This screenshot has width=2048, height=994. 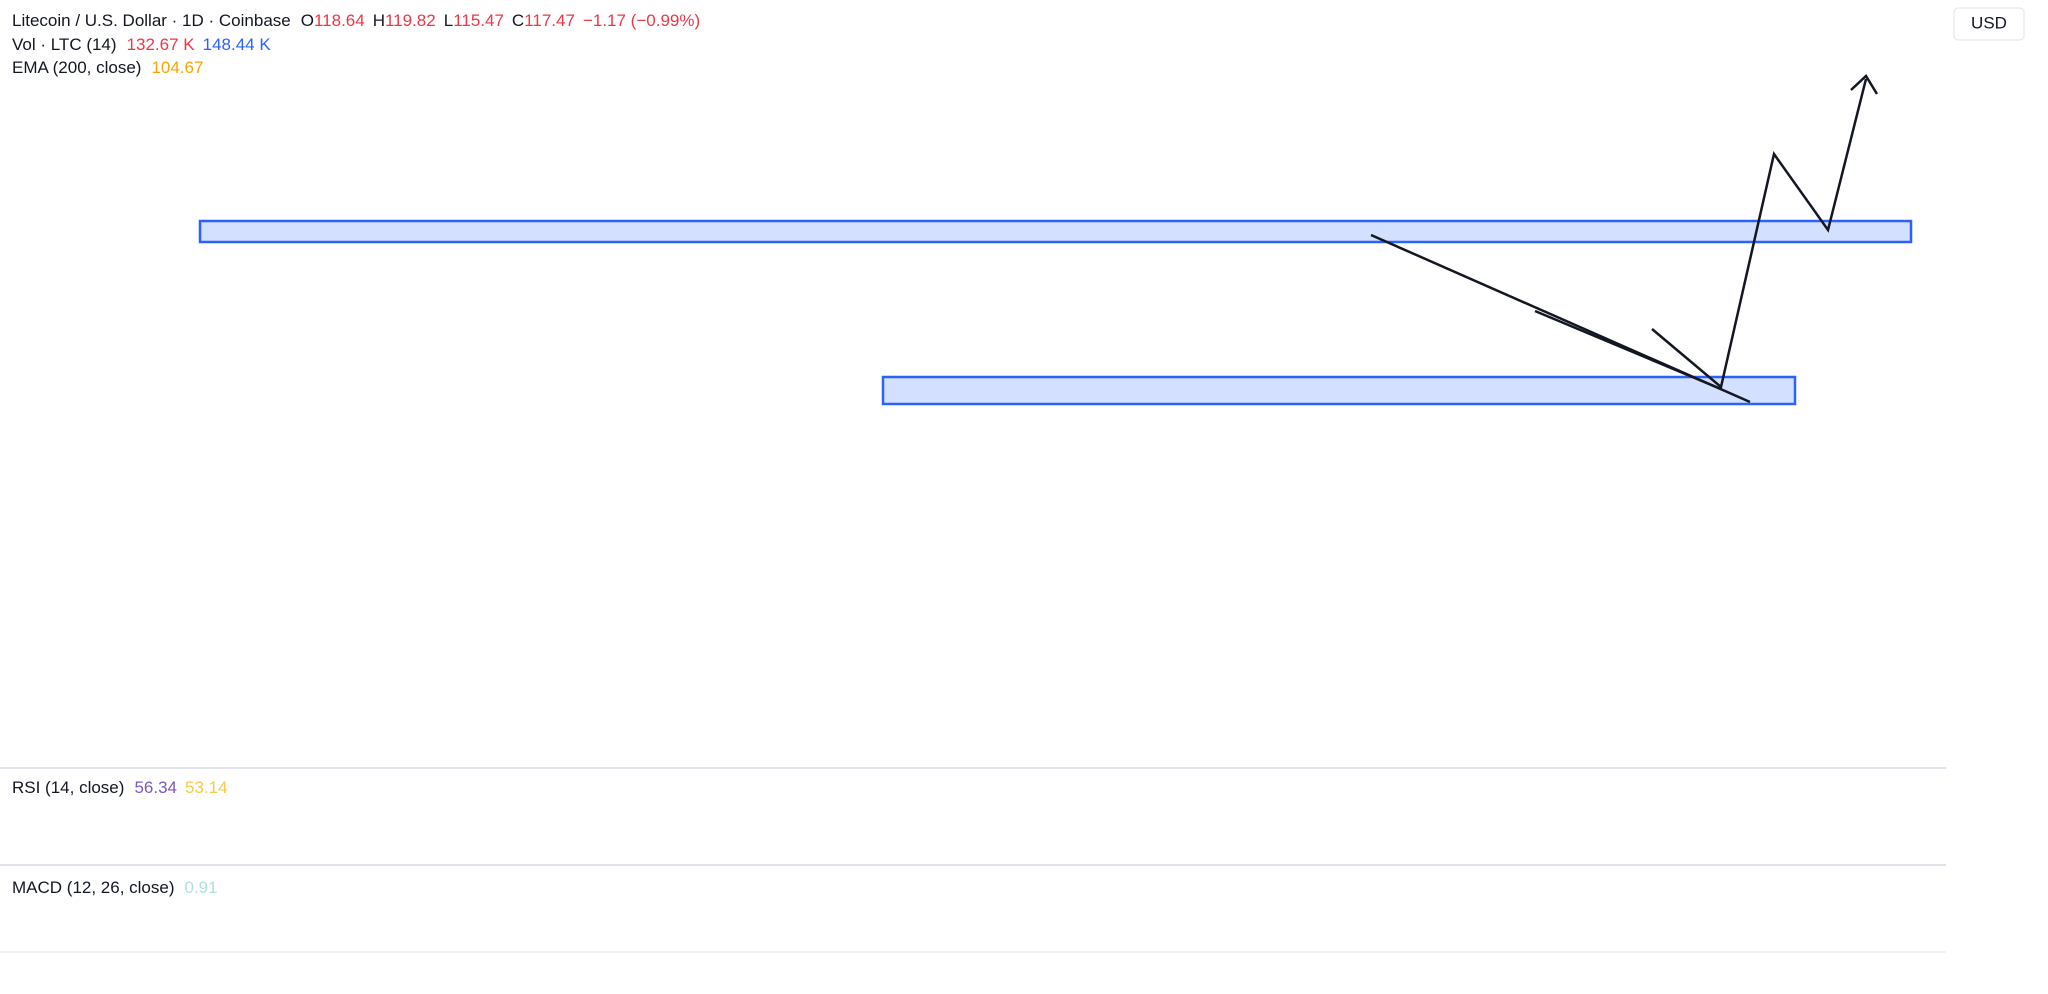 I want to click on indicator-name: Vol · LTC (14), so click(x=64, y=44).